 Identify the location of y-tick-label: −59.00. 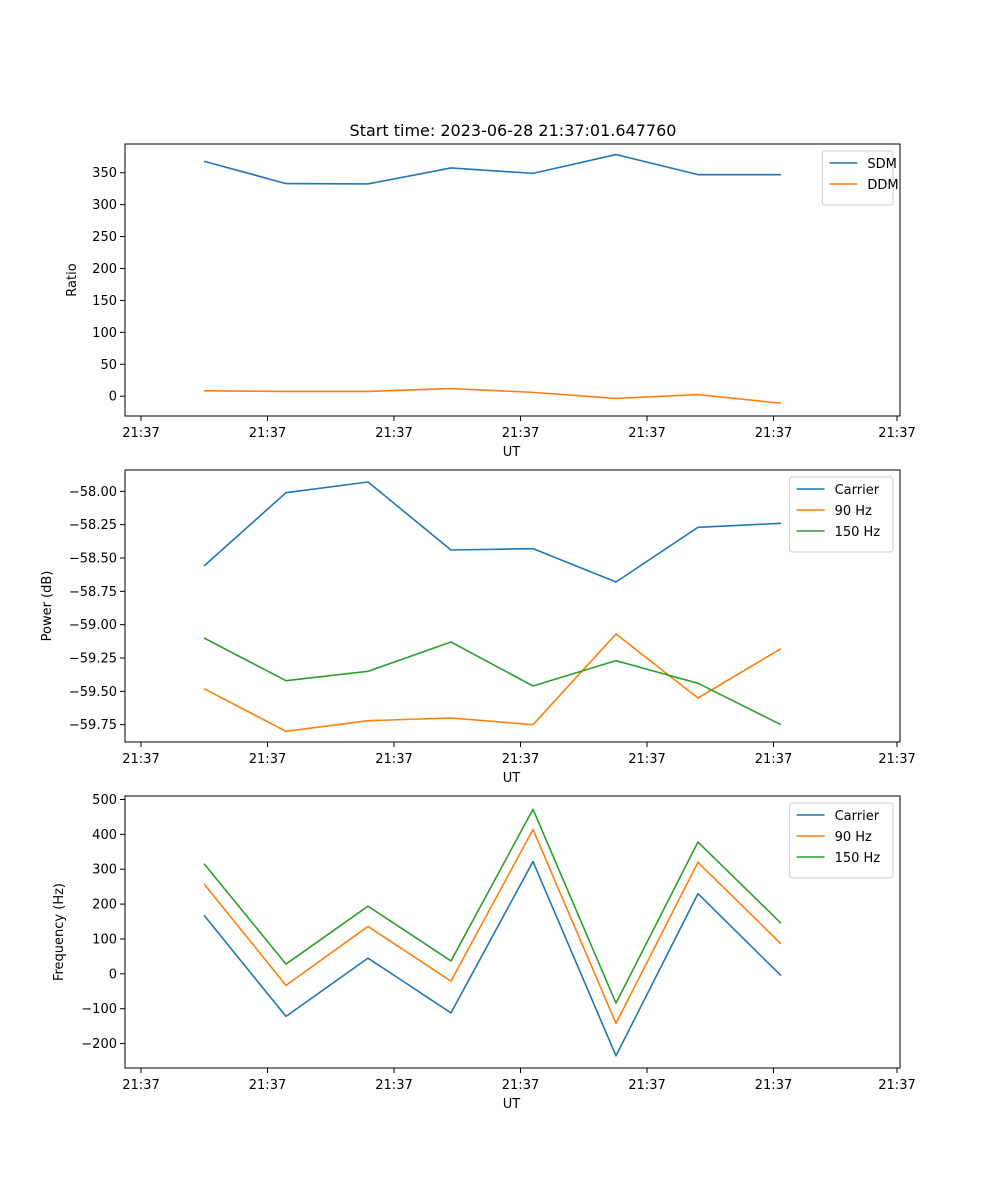
(93, 625).